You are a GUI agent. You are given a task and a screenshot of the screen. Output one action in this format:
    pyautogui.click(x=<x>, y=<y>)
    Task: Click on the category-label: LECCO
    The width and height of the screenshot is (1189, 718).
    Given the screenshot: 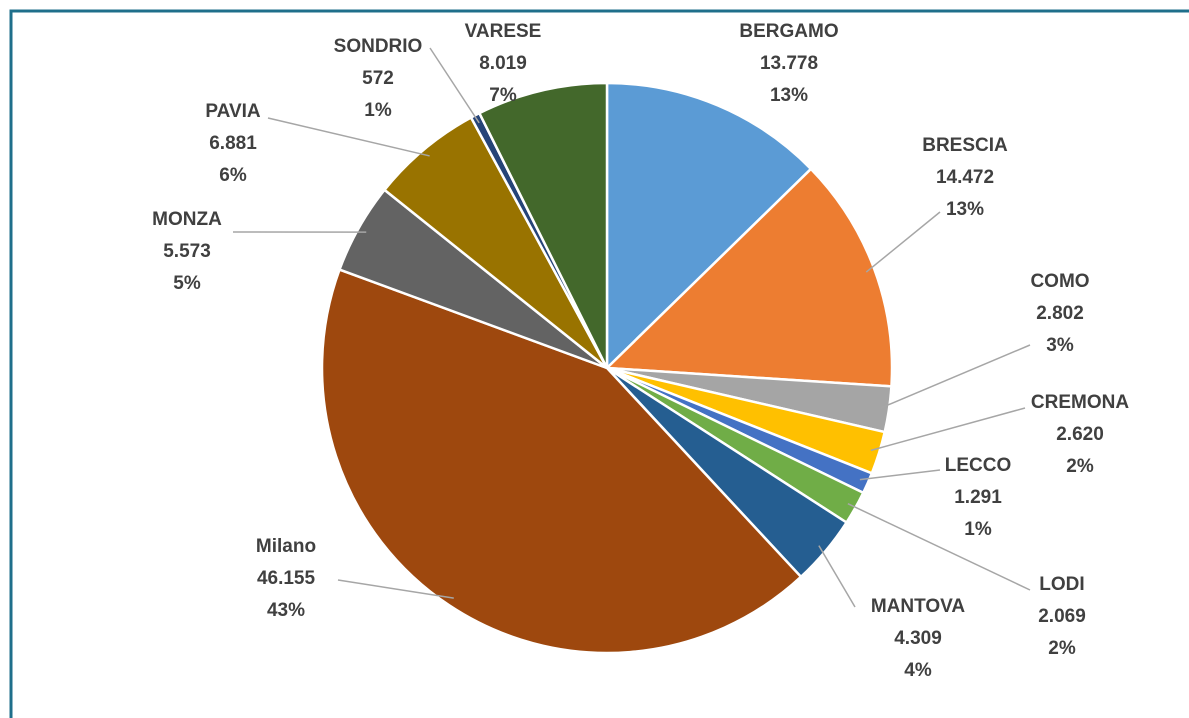 What is the action you would take?
    pyautogui.click(x=978, y=465)
    